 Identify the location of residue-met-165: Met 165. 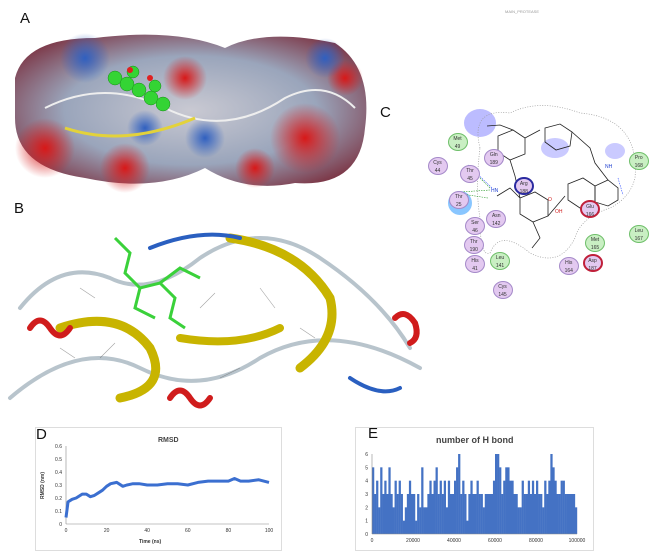
(595, 242).